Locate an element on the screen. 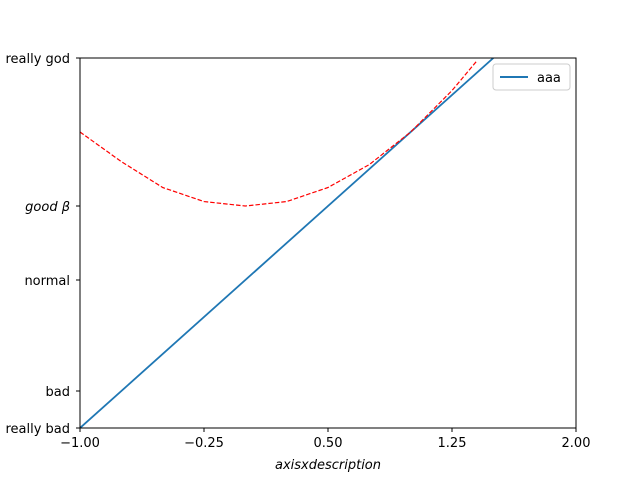 The width and height of the screenshot is (640, 480). x-tick-label: 1.25 is located at coordinates (452, 443).